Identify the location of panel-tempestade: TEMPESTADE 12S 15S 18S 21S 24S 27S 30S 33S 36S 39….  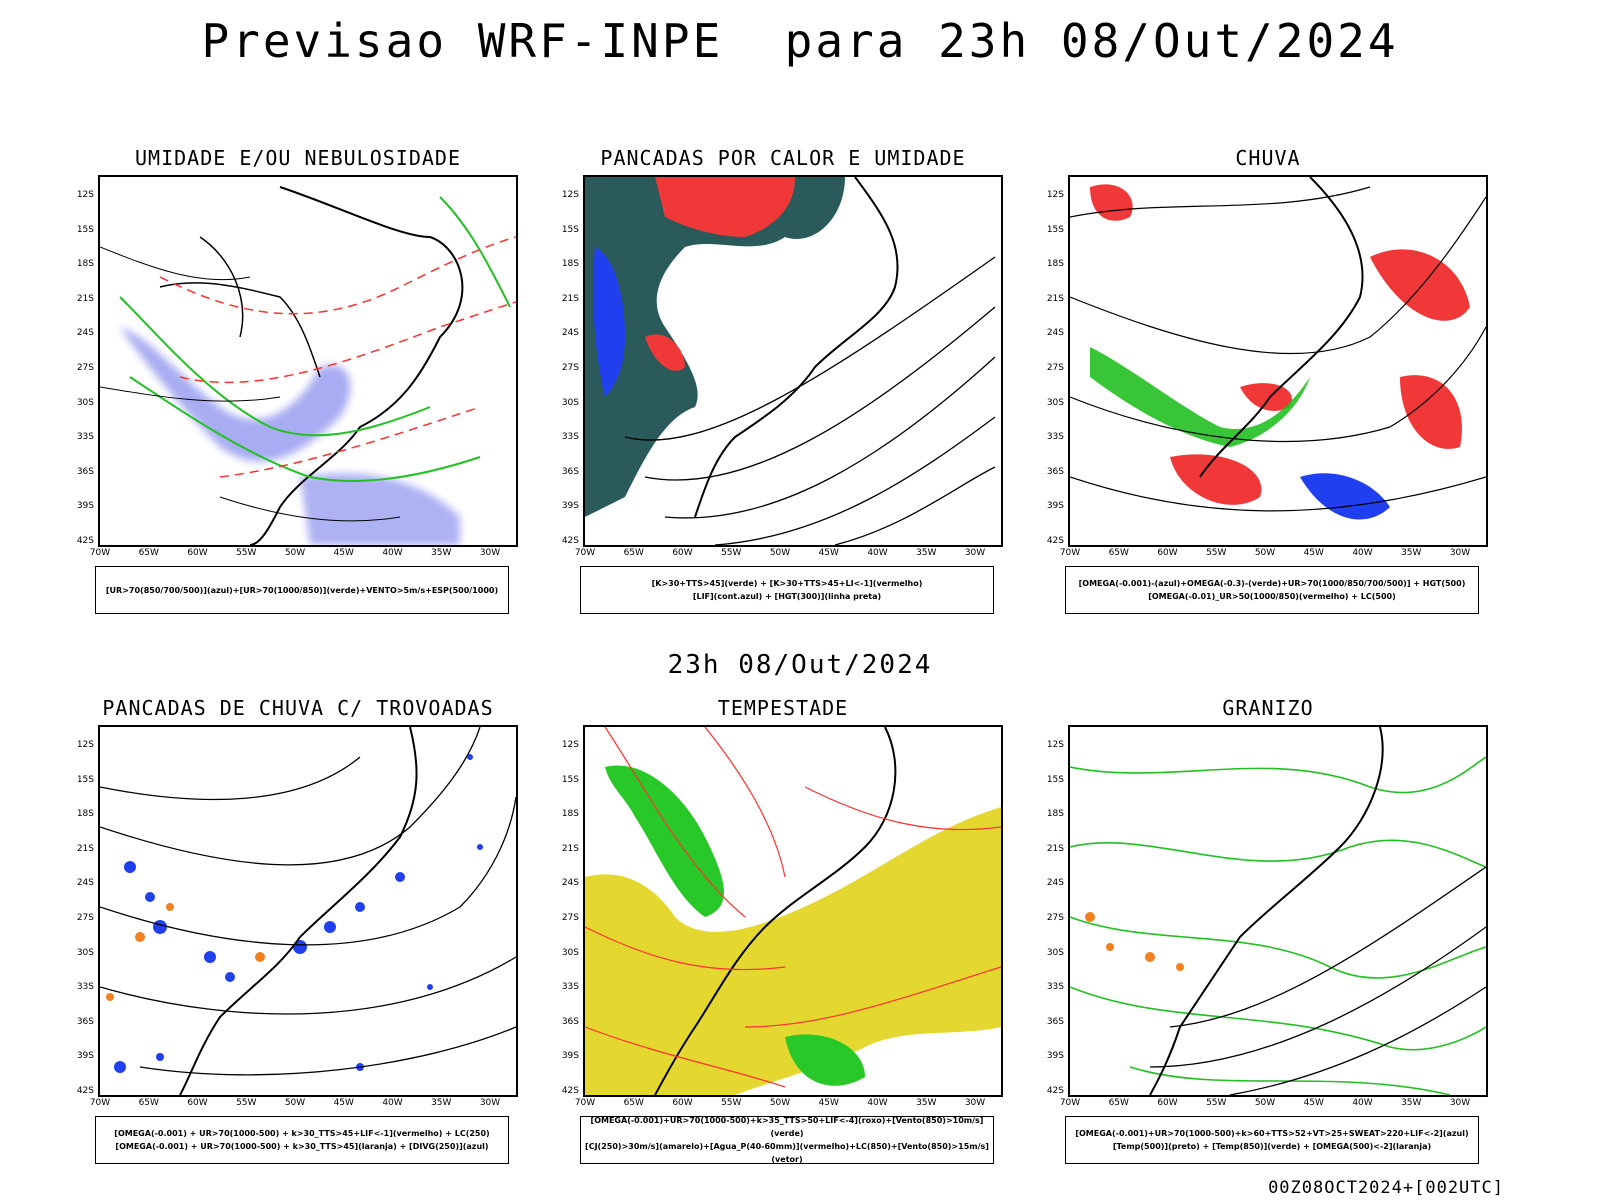
(783, 931).